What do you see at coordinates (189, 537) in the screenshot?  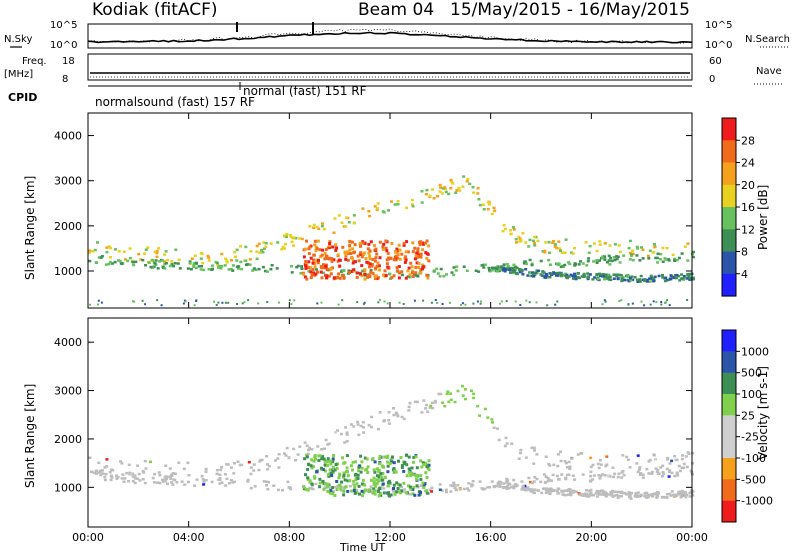 I see `x-tick-label: 04:00` at bounding box center [189, 537].